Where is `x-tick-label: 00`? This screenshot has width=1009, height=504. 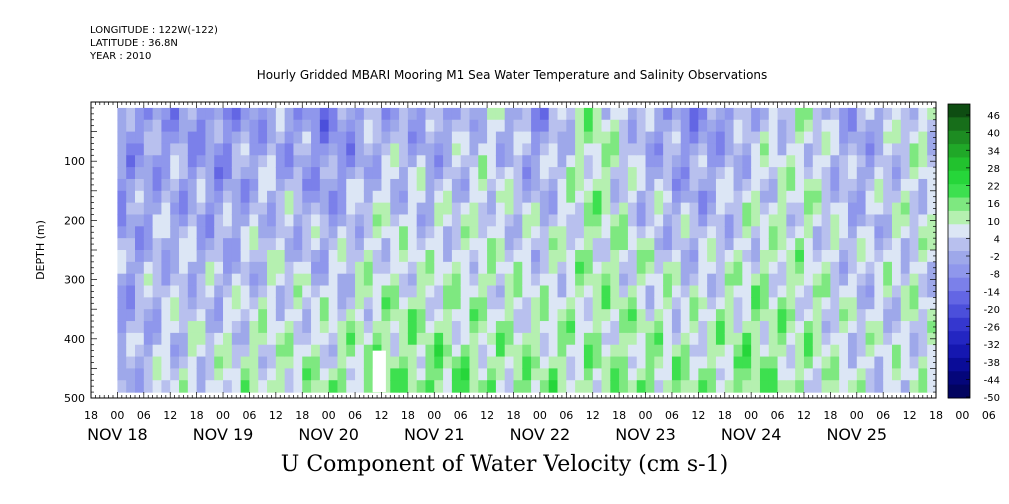 x-tick-label: 00 is located at coordinates (962, 415).